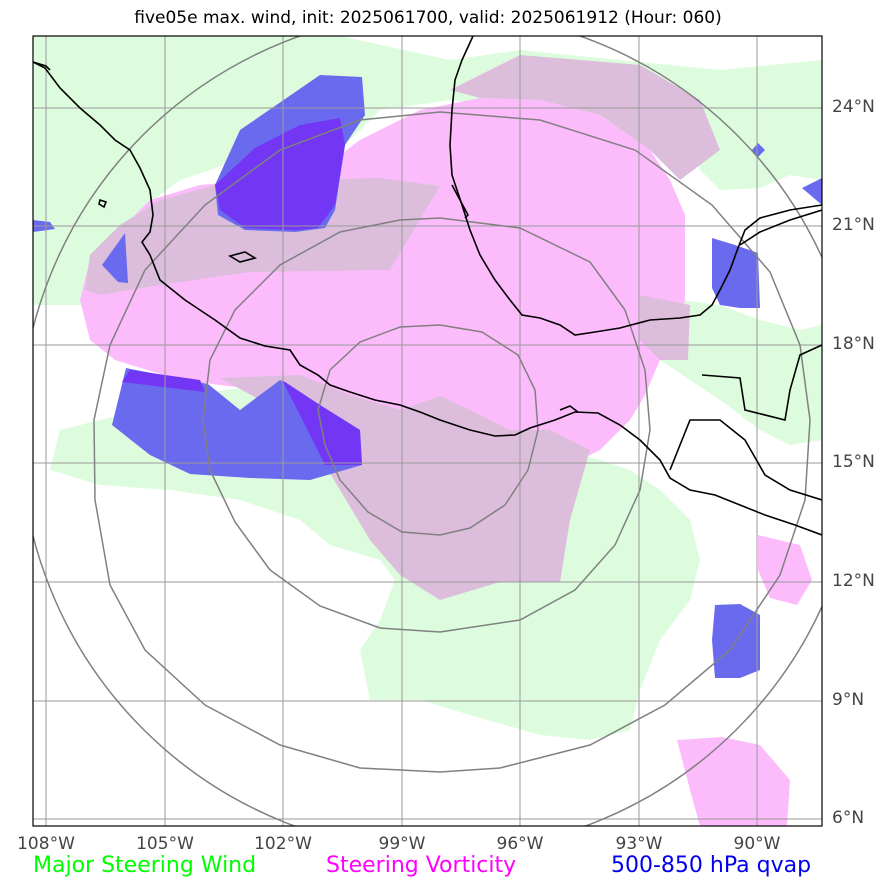 This screenshot has width=892, height=891. I want to click on legend-qvap: 500-850 hPa qvap, so click(711, 865).